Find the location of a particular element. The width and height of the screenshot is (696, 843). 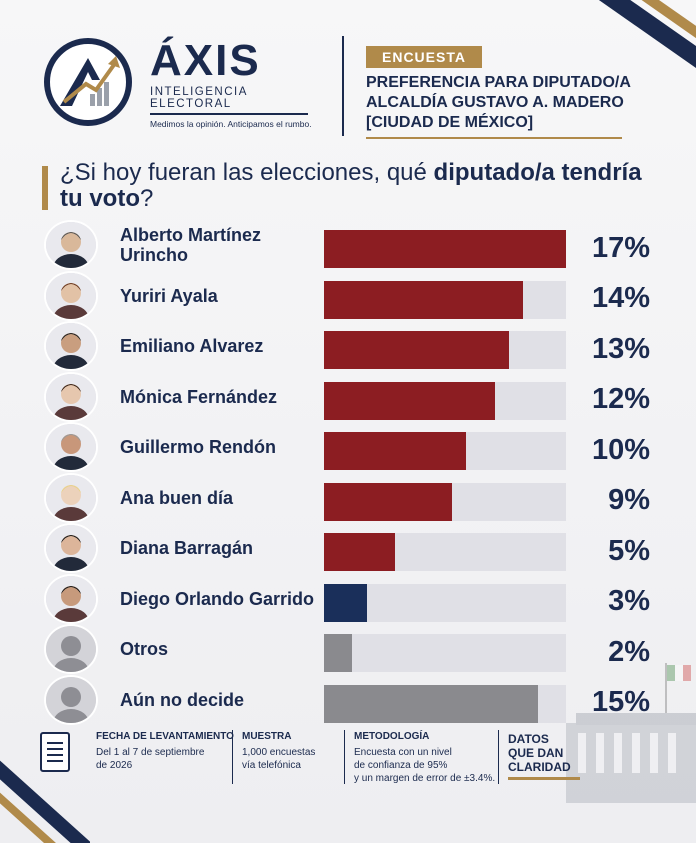

candidate-name: Ana buen día is located at coordinates (177, 497).